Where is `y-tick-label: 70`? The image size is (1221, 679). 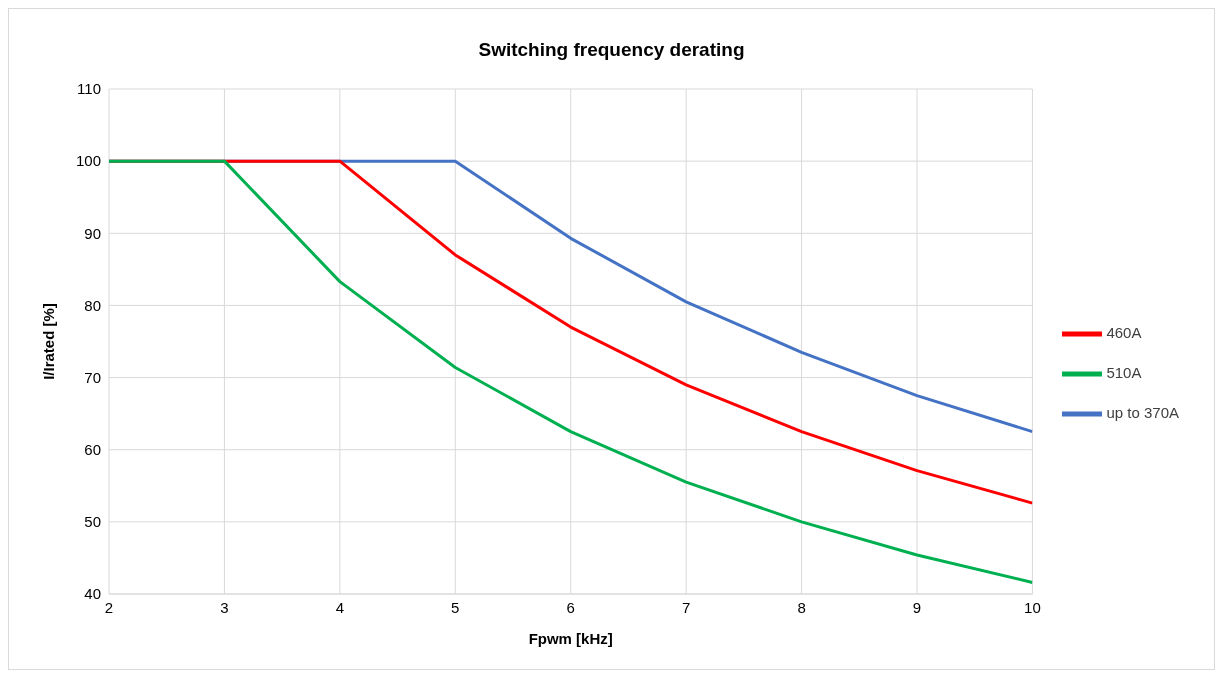
y-tick-label: 70 is located at coordinates (92, 377).